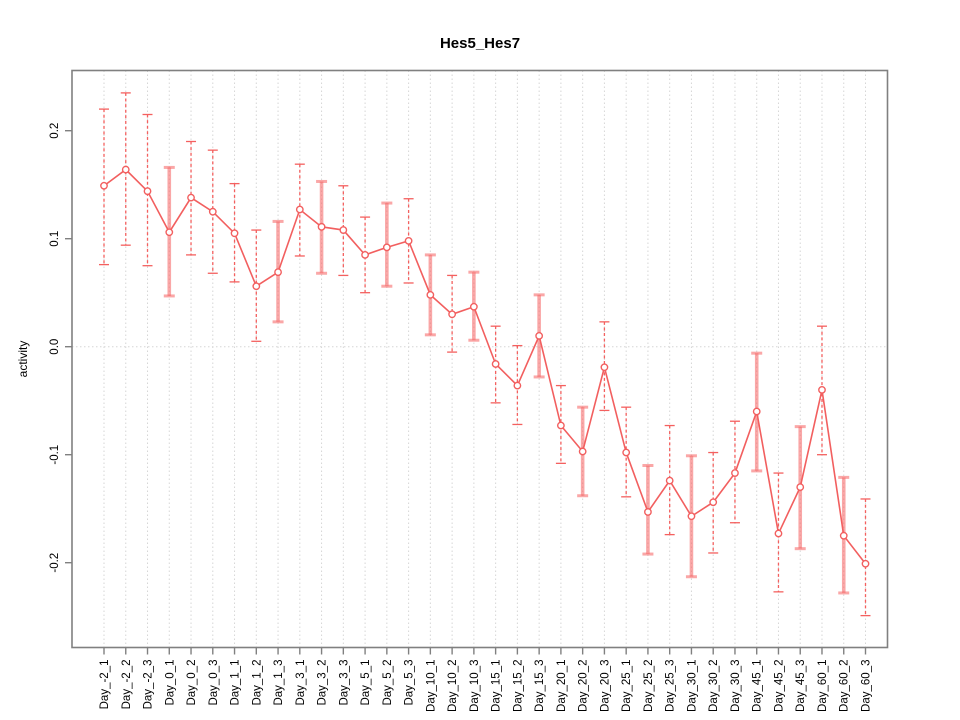 The height and width of the screenshot is (720, 960). Describe the element at coordinates (388, 683) in the screenshot. I see `x-tick-label: Day_5_2` at that location.